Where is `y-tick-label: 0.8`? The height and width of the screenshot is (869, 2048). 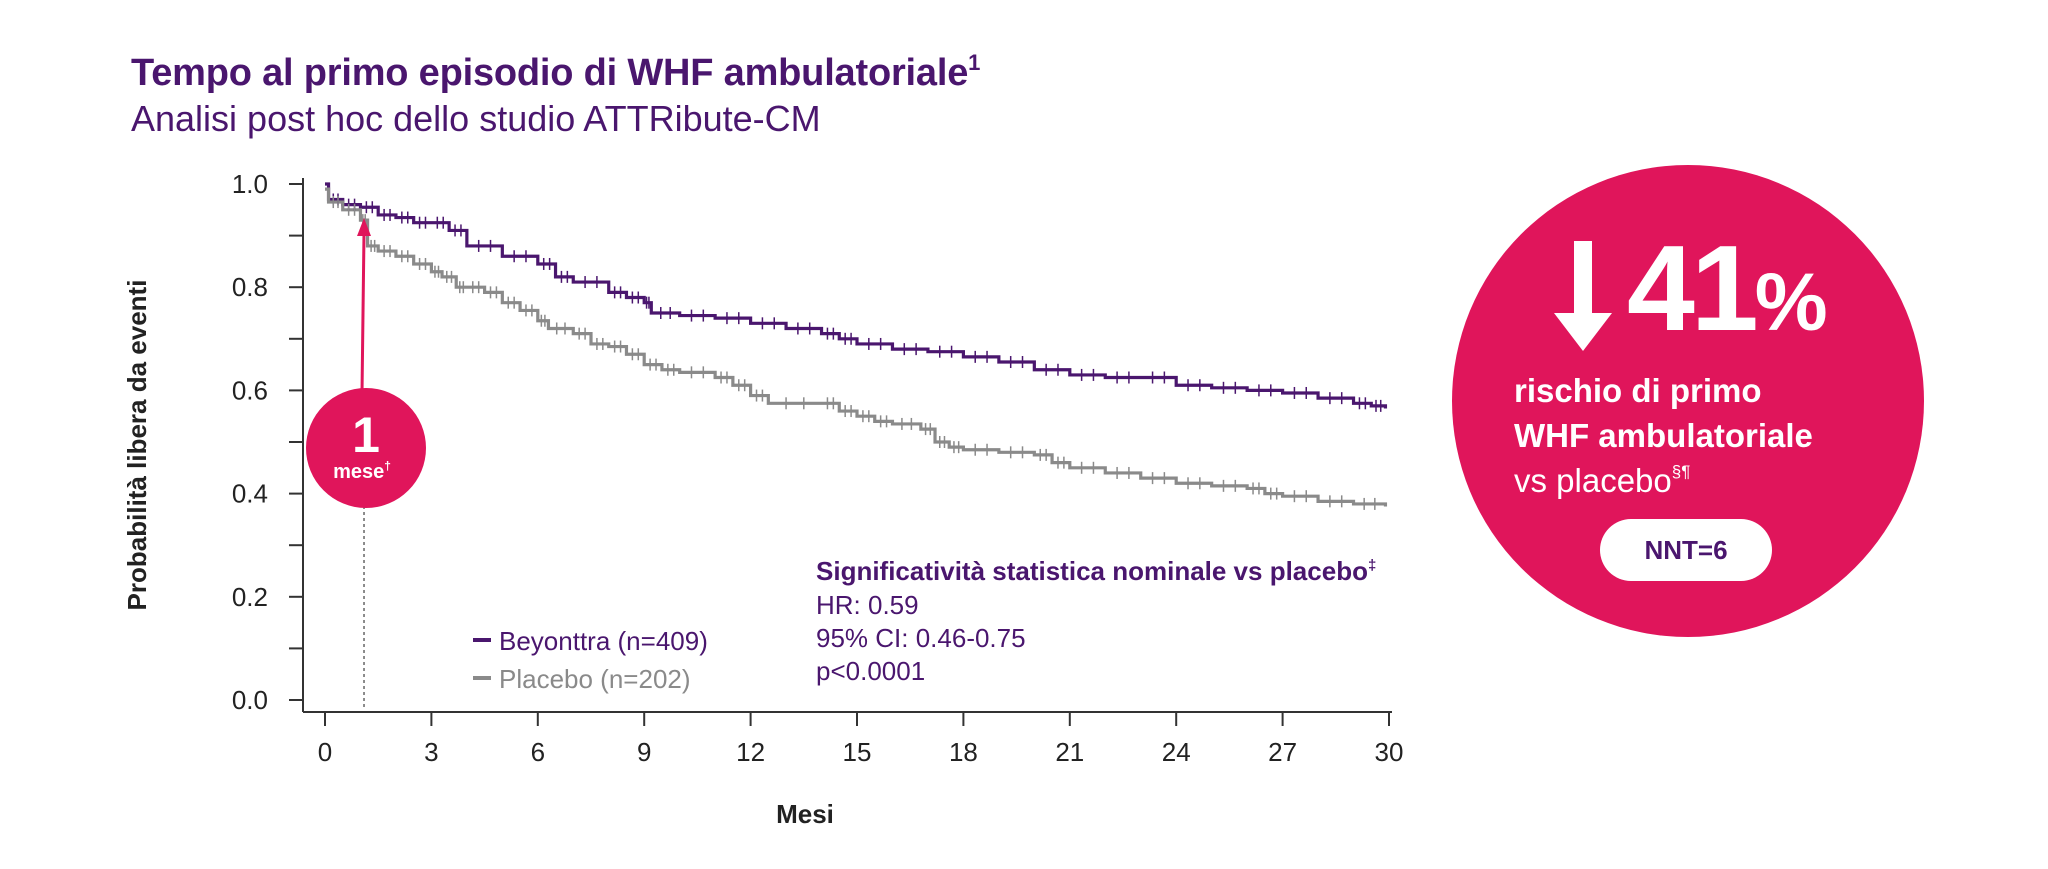 y-tick-label: 0.8 is located at coordinates (250, 287).